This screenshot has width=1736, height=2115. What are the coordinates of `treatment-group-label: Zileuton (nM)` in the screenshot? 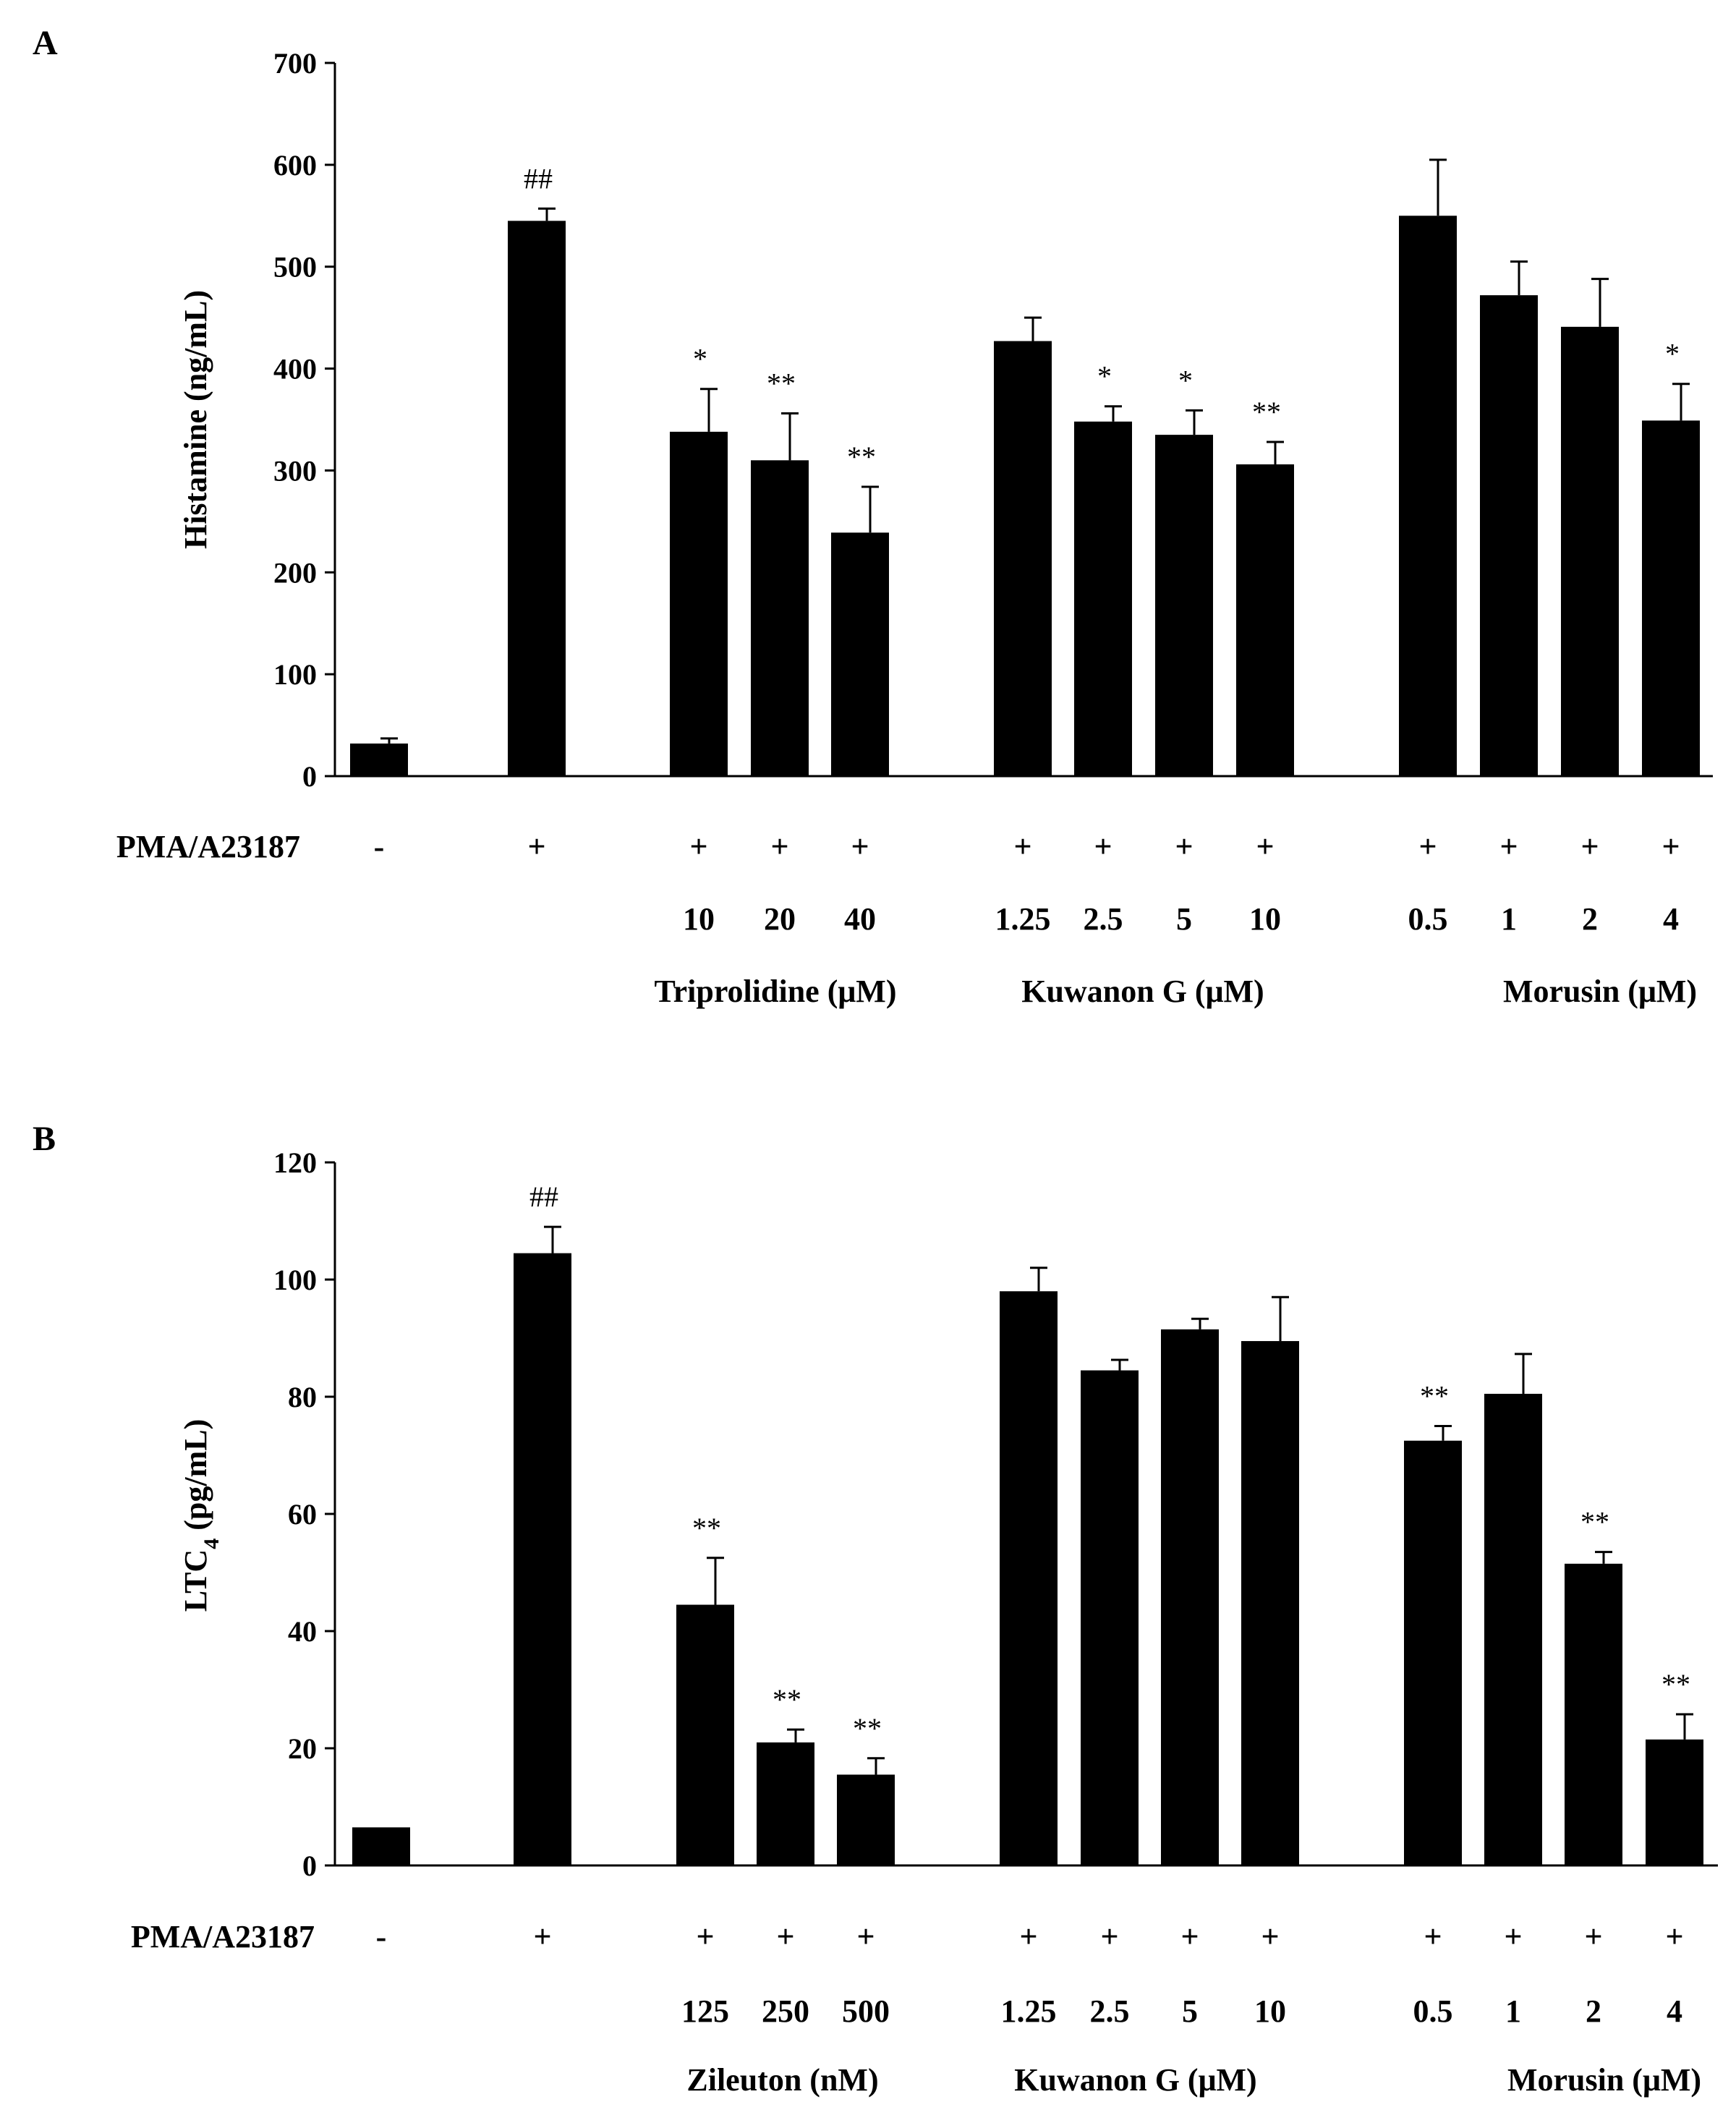 It's located at (782, 2080).